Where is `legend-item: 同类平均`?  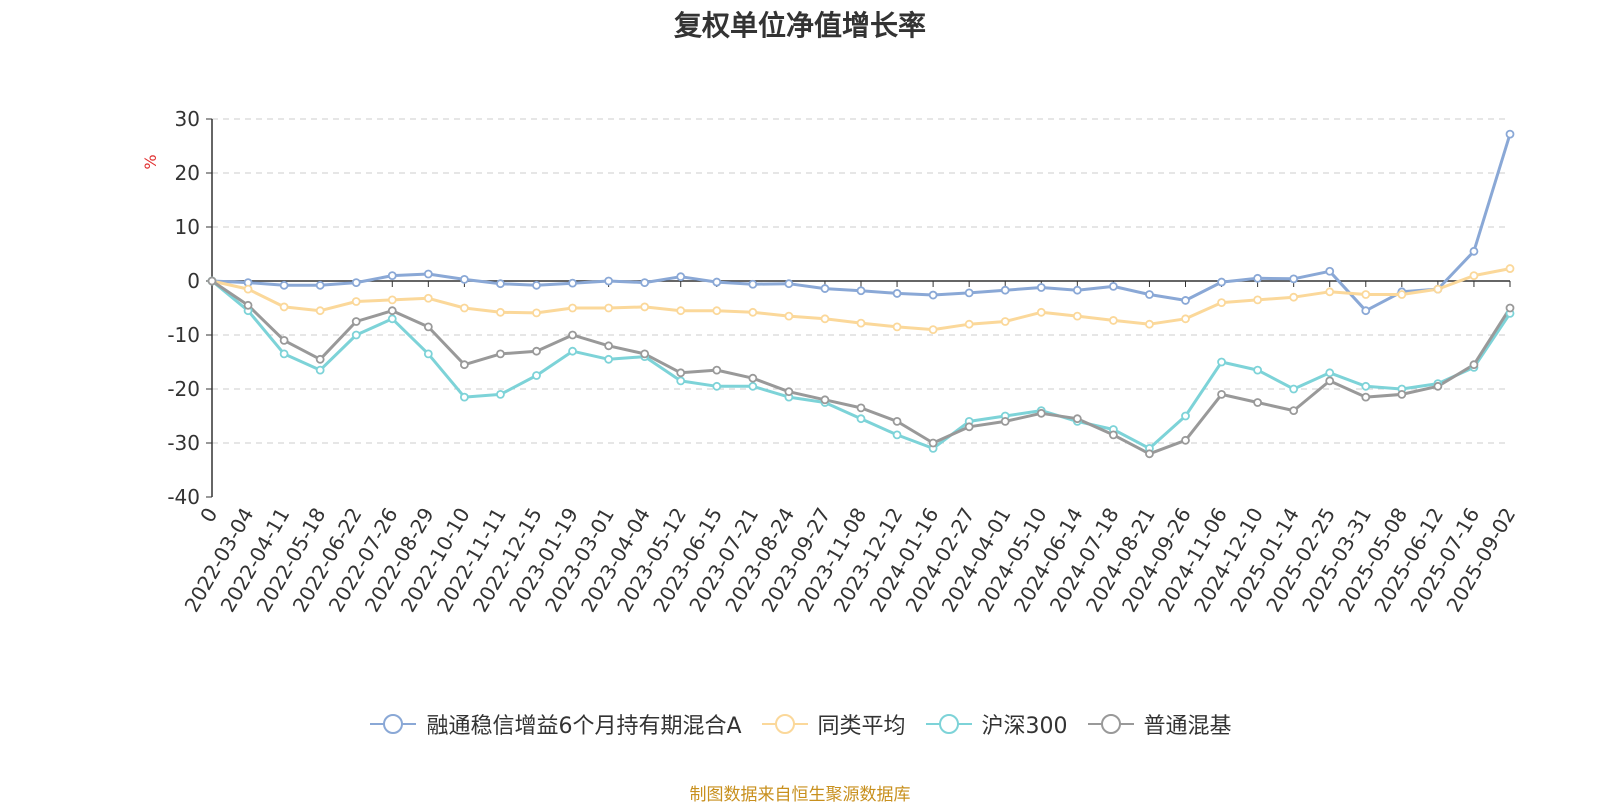 legend-item: 同类平均 is located at coordinates (833, 724).